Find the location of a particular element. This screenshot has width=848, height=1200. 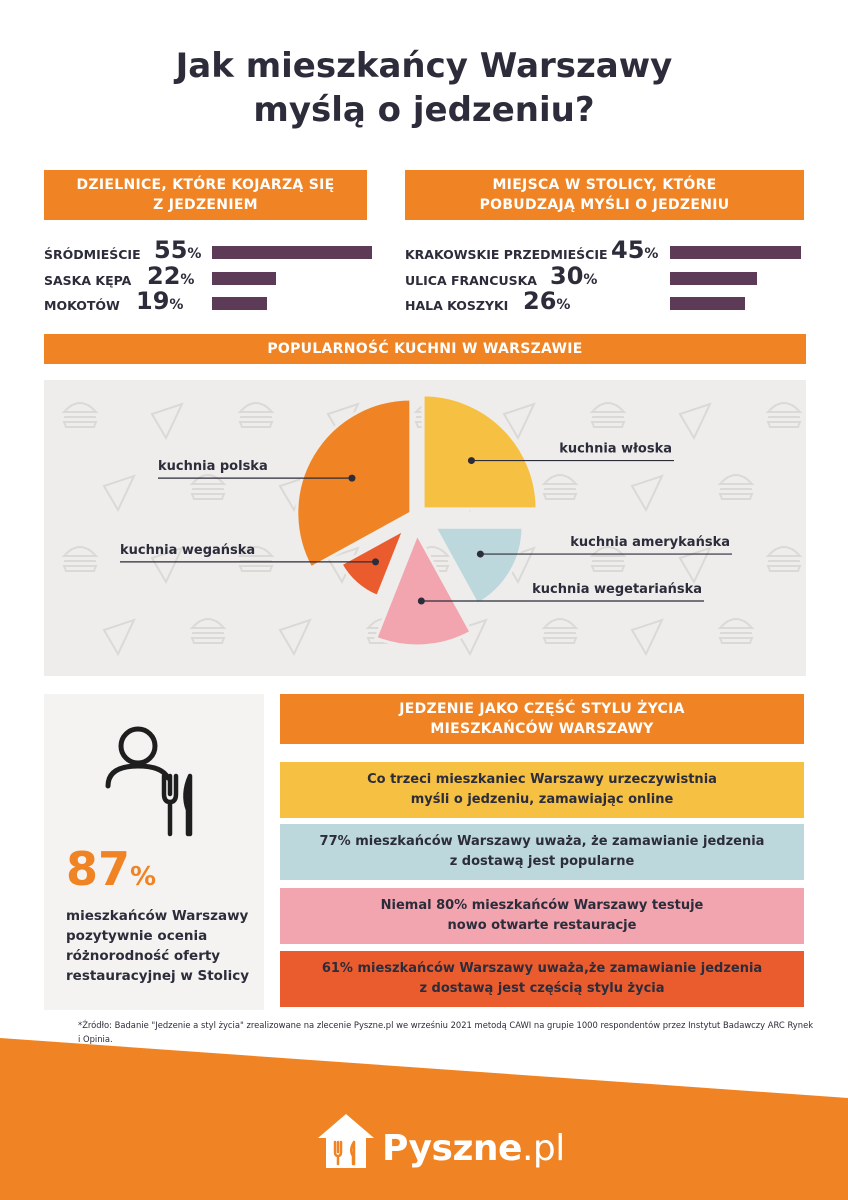

footer-band is located at coordinates (424, 1119).